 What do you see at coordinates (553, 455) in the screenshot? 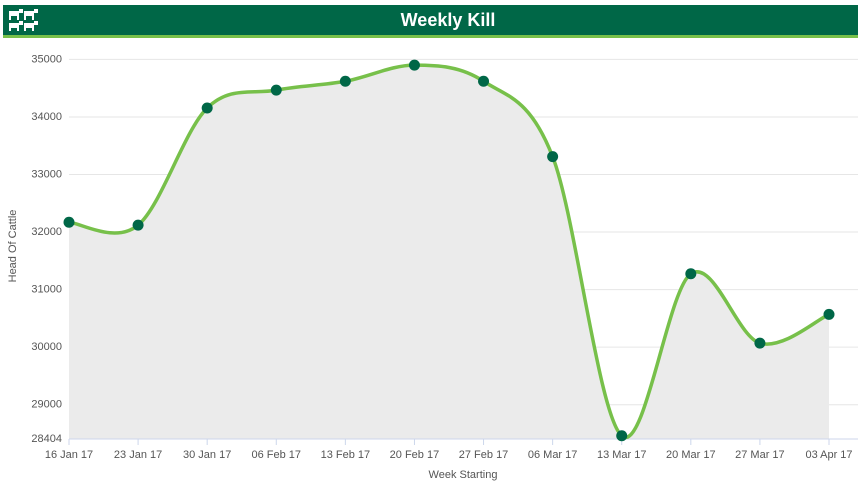
I see `x-tick-label: 06 Mar 17` at bounding box center [553, 455].